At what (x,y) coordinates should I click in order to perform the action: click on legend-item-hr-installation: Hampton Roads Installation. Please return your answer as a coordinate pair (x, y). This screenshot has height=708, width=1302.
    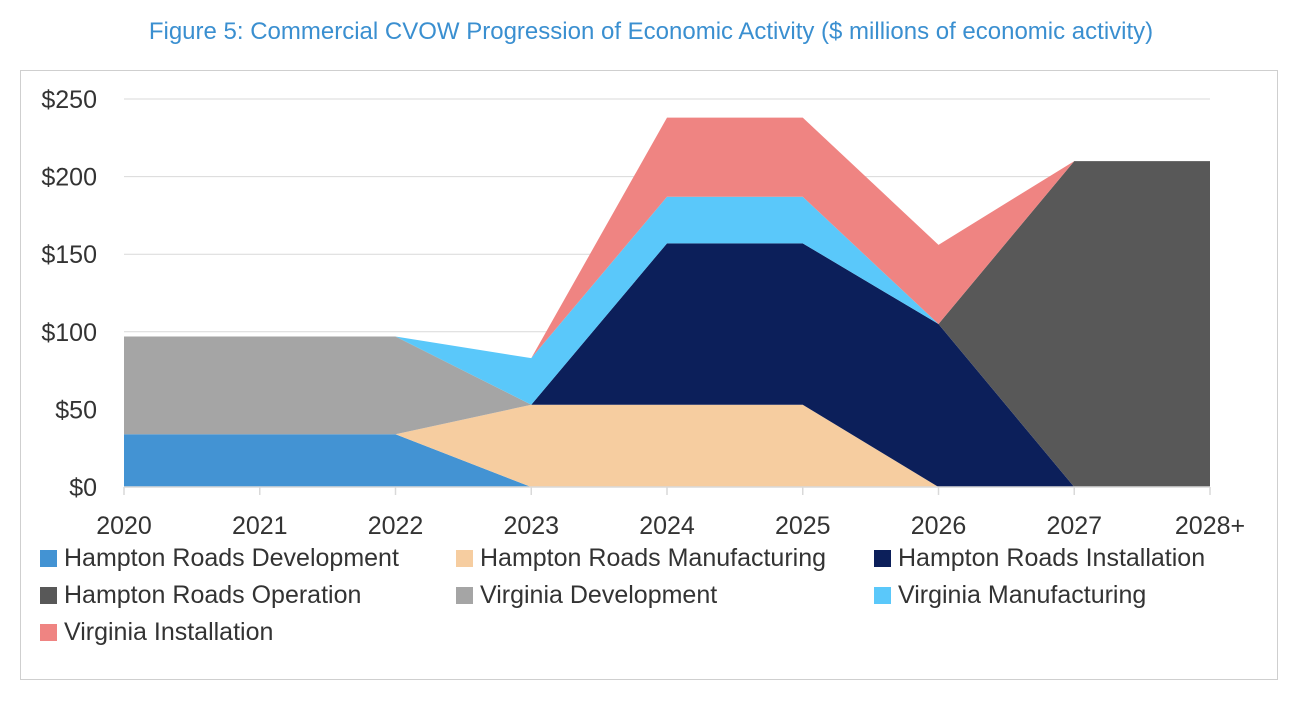
    Looking at the image, I should click on (1074, 558).